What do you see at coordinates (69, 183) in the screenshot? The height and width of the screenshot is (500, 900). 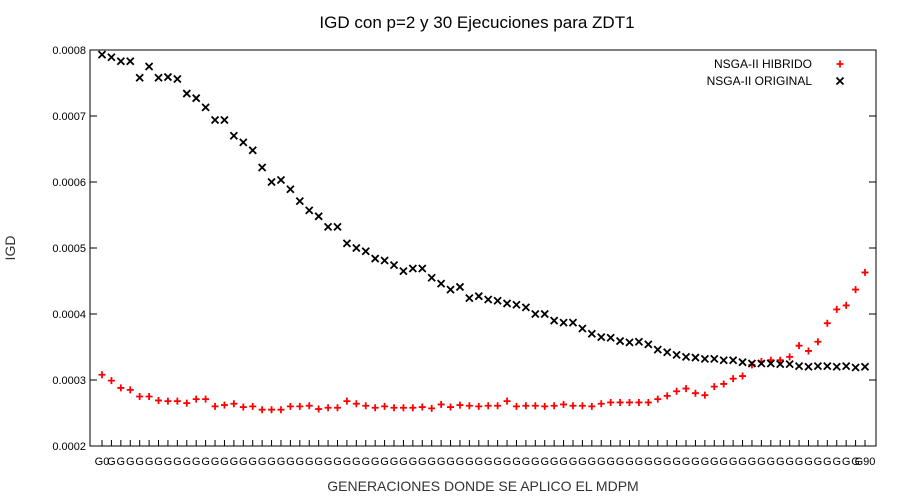 I see `y-tick-label: 0.0006` at bounding box center [69, 183].